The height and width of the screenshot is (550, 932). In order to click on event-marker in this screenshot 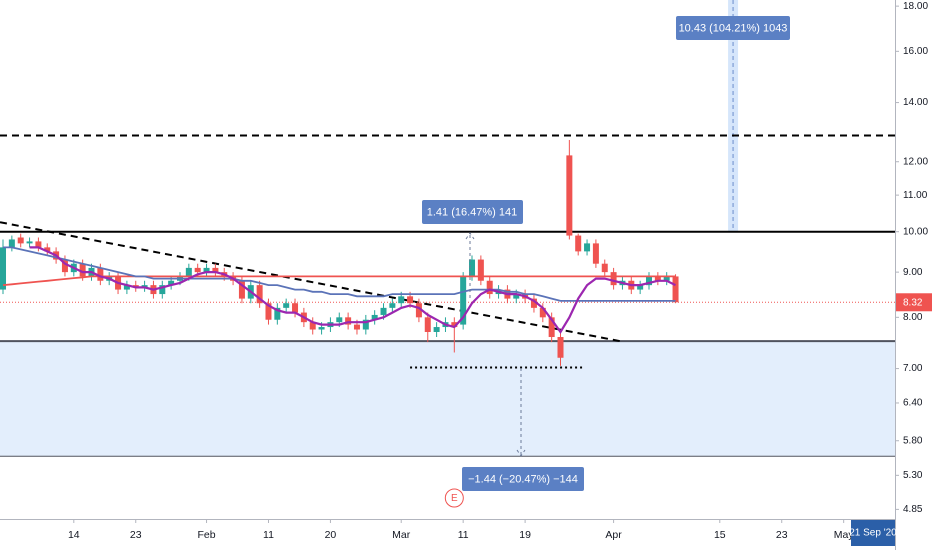, I will do `click(454, 498)`.